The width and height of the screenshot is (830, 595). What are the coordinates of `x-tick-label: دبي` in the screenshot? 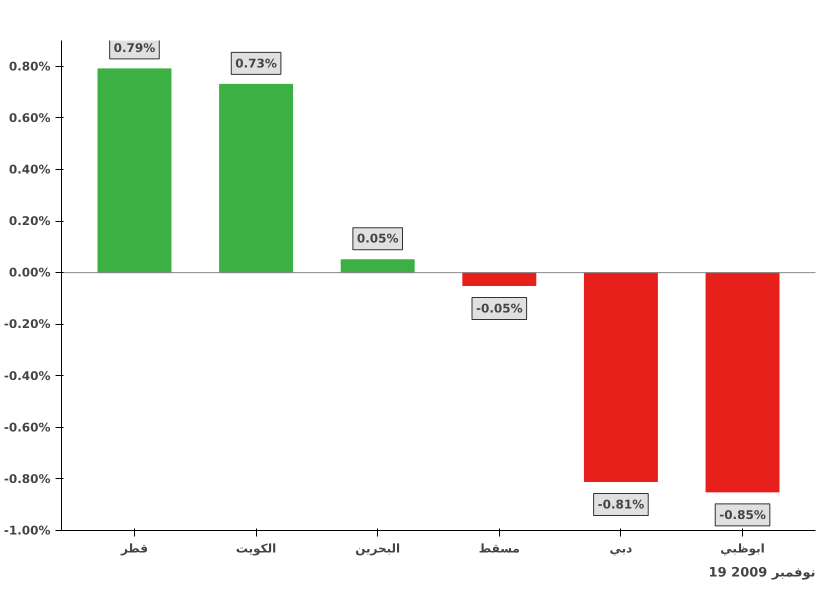 It's located at (621, 549).